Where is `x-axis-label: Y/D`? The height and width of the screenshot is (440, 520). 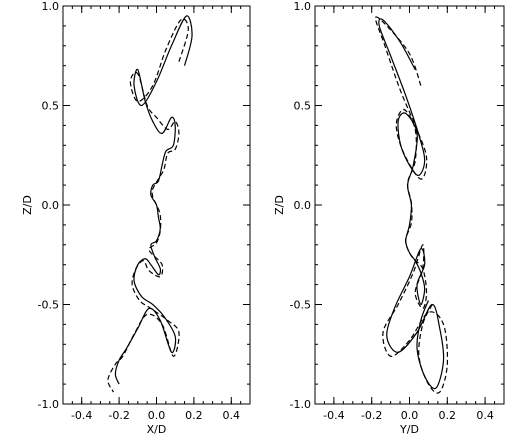
x-axis-label: Y/D is located at coordinates (409, 429).